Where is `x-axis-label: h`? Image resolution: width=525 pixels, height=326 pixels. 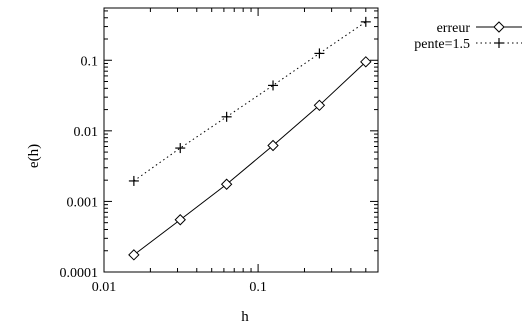
x-axis-label: h is located at coordinates (245, 317).